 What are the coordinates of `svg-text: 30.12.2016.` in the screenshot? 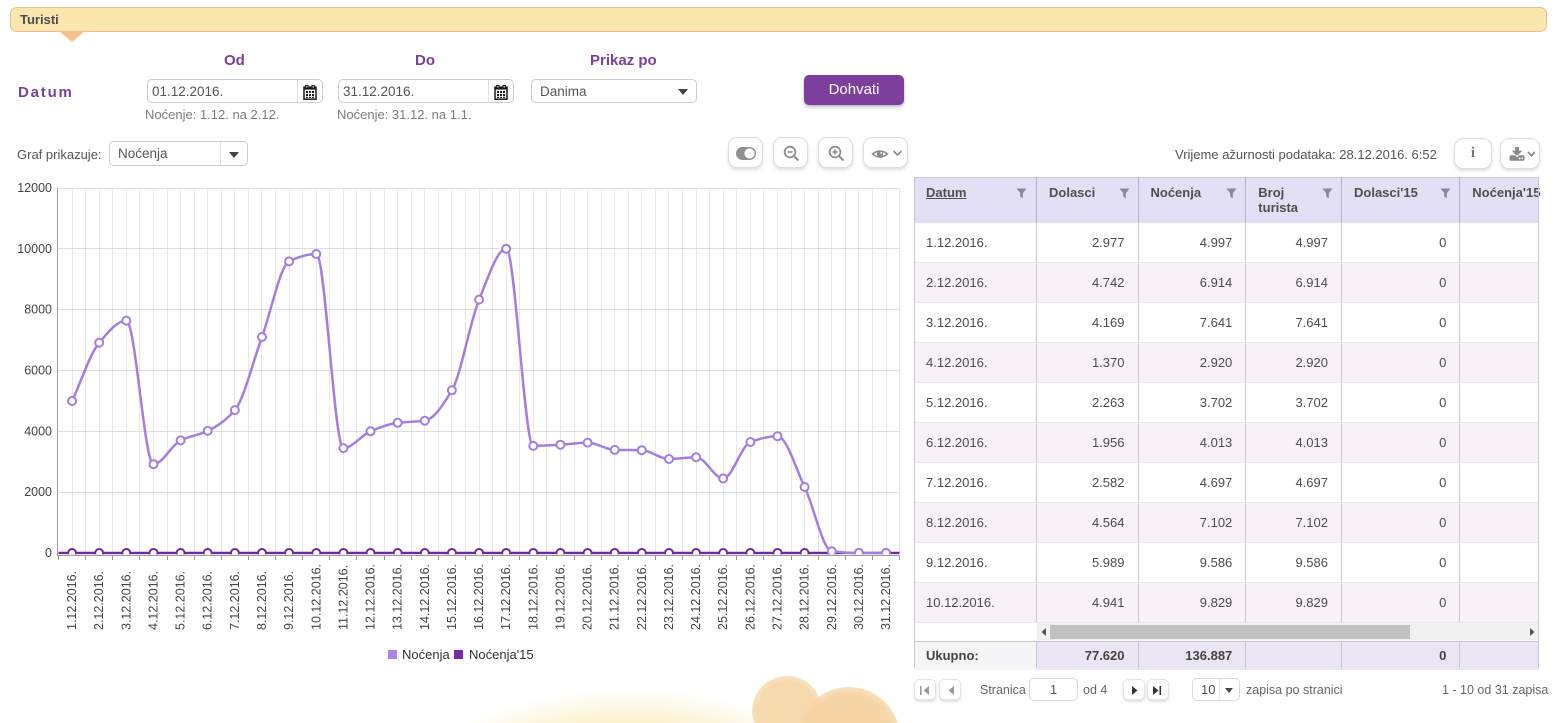 It's located at (859, 597).